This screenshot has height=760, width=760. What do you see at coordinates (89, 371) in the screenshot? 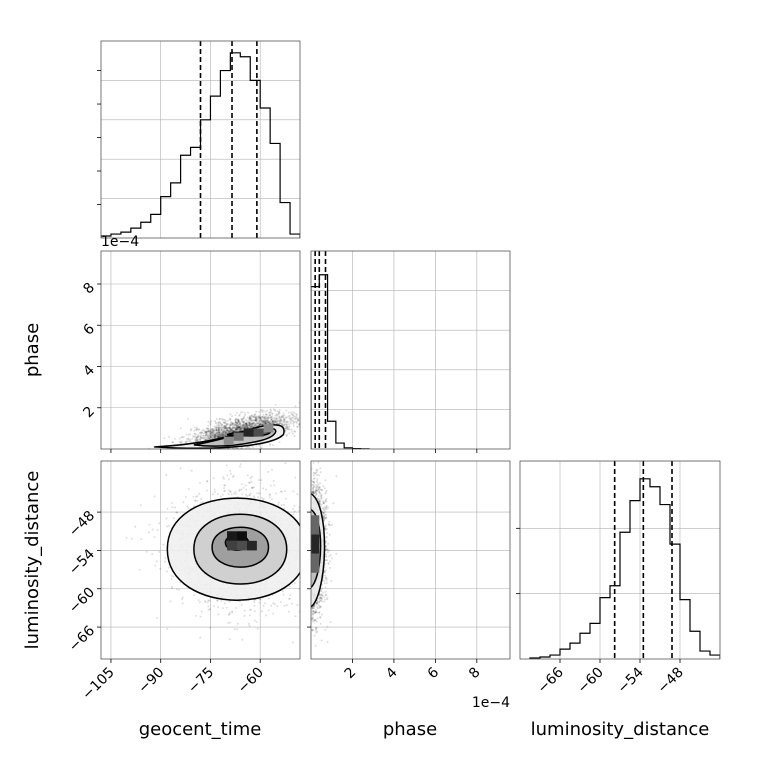
I see `y-tick-label: 4` at bounding box center [89, 371].